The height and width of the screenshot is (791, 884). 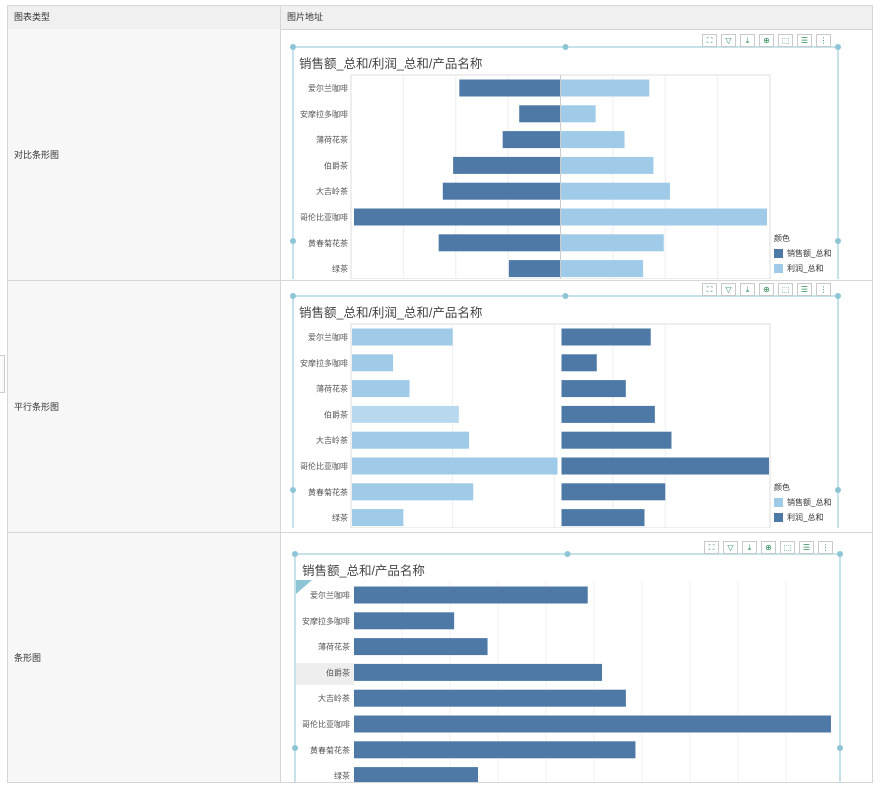 What do you see at coordinates (332, 389) in the screenshot?
I see `category-label: 薄荷花茶` at bounding box center [332, 389].